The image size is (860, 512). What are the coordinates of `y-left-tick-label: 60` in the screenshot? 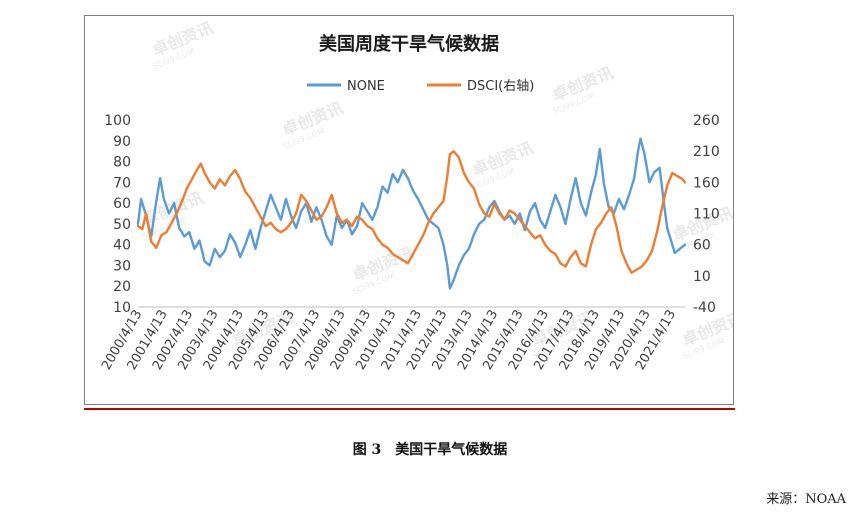 It's located at (122, 204).